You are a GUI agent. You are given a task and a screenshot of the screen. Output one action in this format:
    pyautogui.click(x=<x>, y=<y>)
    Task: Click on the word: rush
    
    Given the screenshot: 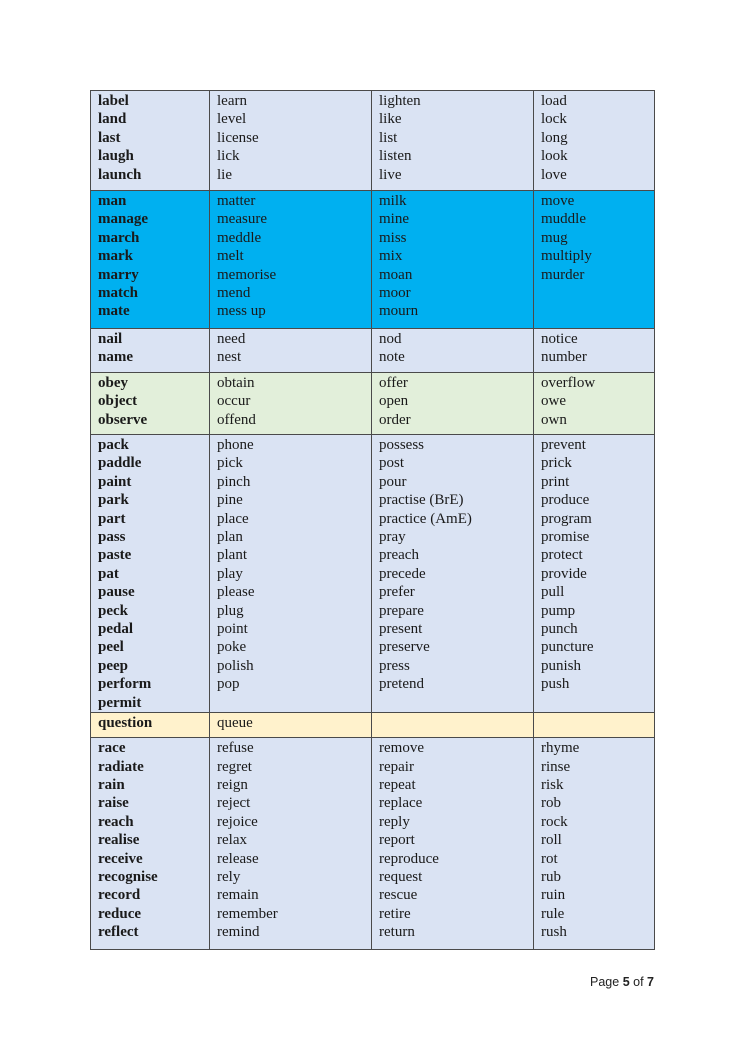 What is the action you would take?
    pyautogui.click(x=554, y=932)
    